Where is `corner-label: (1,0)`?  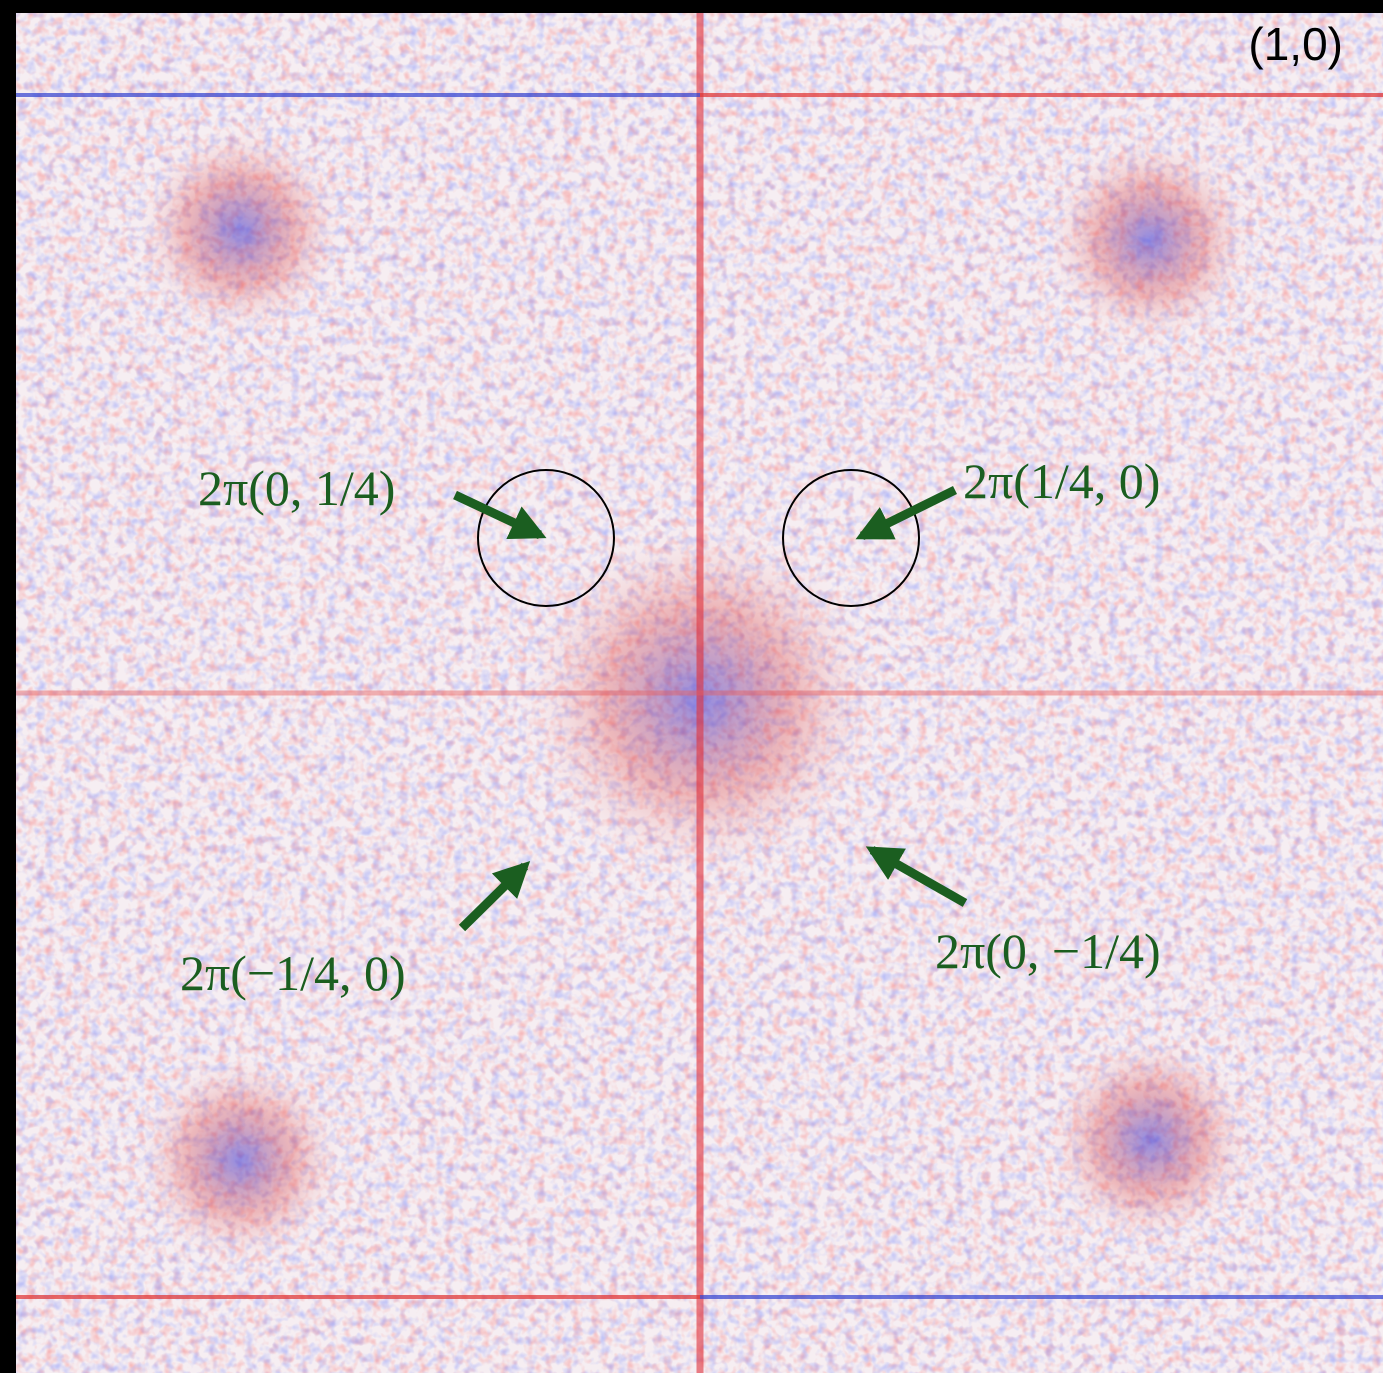
corner-label: (1,0) is located at coordinates (1295, 44).